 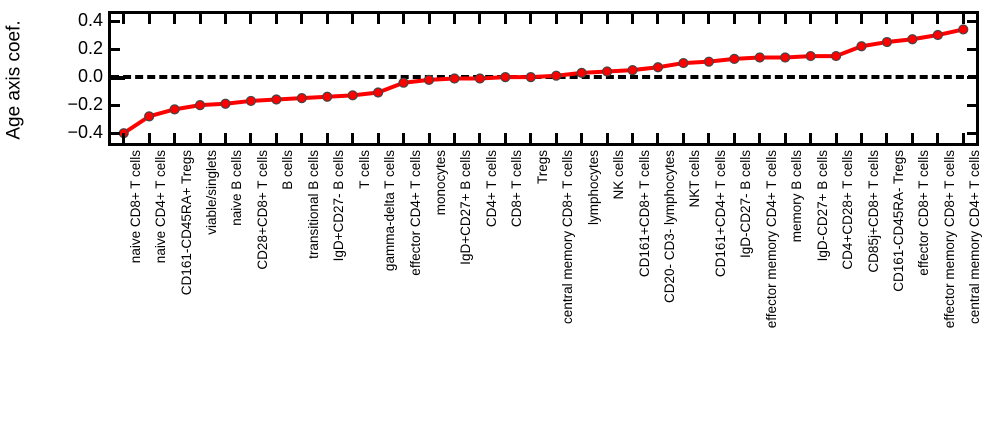 I want to click on y-tick-label: 0.2, so click(x=90, y=48).